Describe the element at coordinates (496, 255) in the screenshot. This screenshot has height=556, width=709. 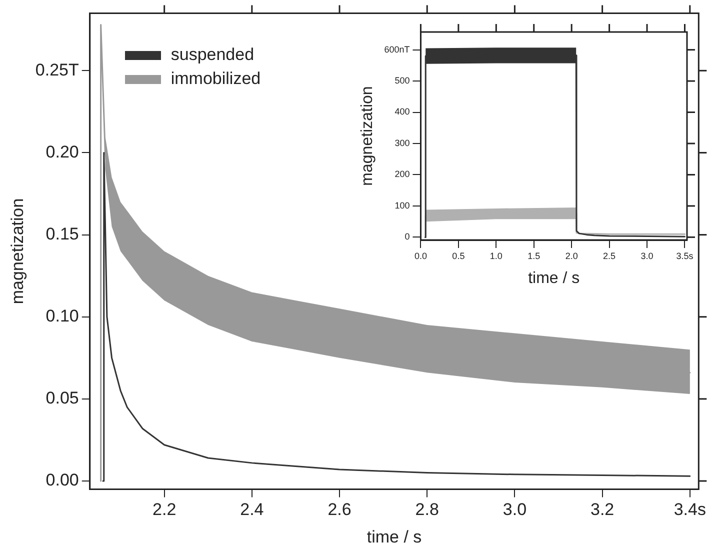
I see `x-tick-label: 1.0` at that location.